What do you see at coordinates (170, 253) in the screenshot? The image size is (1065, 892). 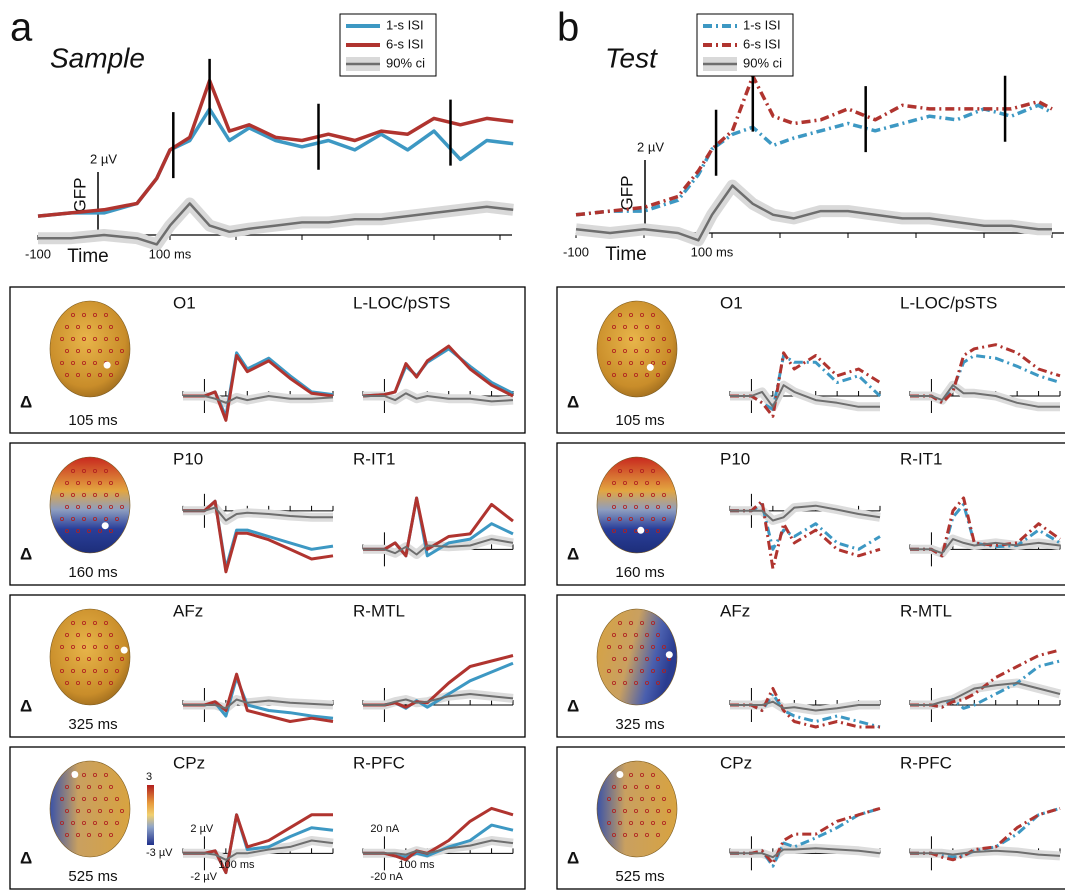 I see `x-tick-label: 100 ms` at bounding box center [170, 253].